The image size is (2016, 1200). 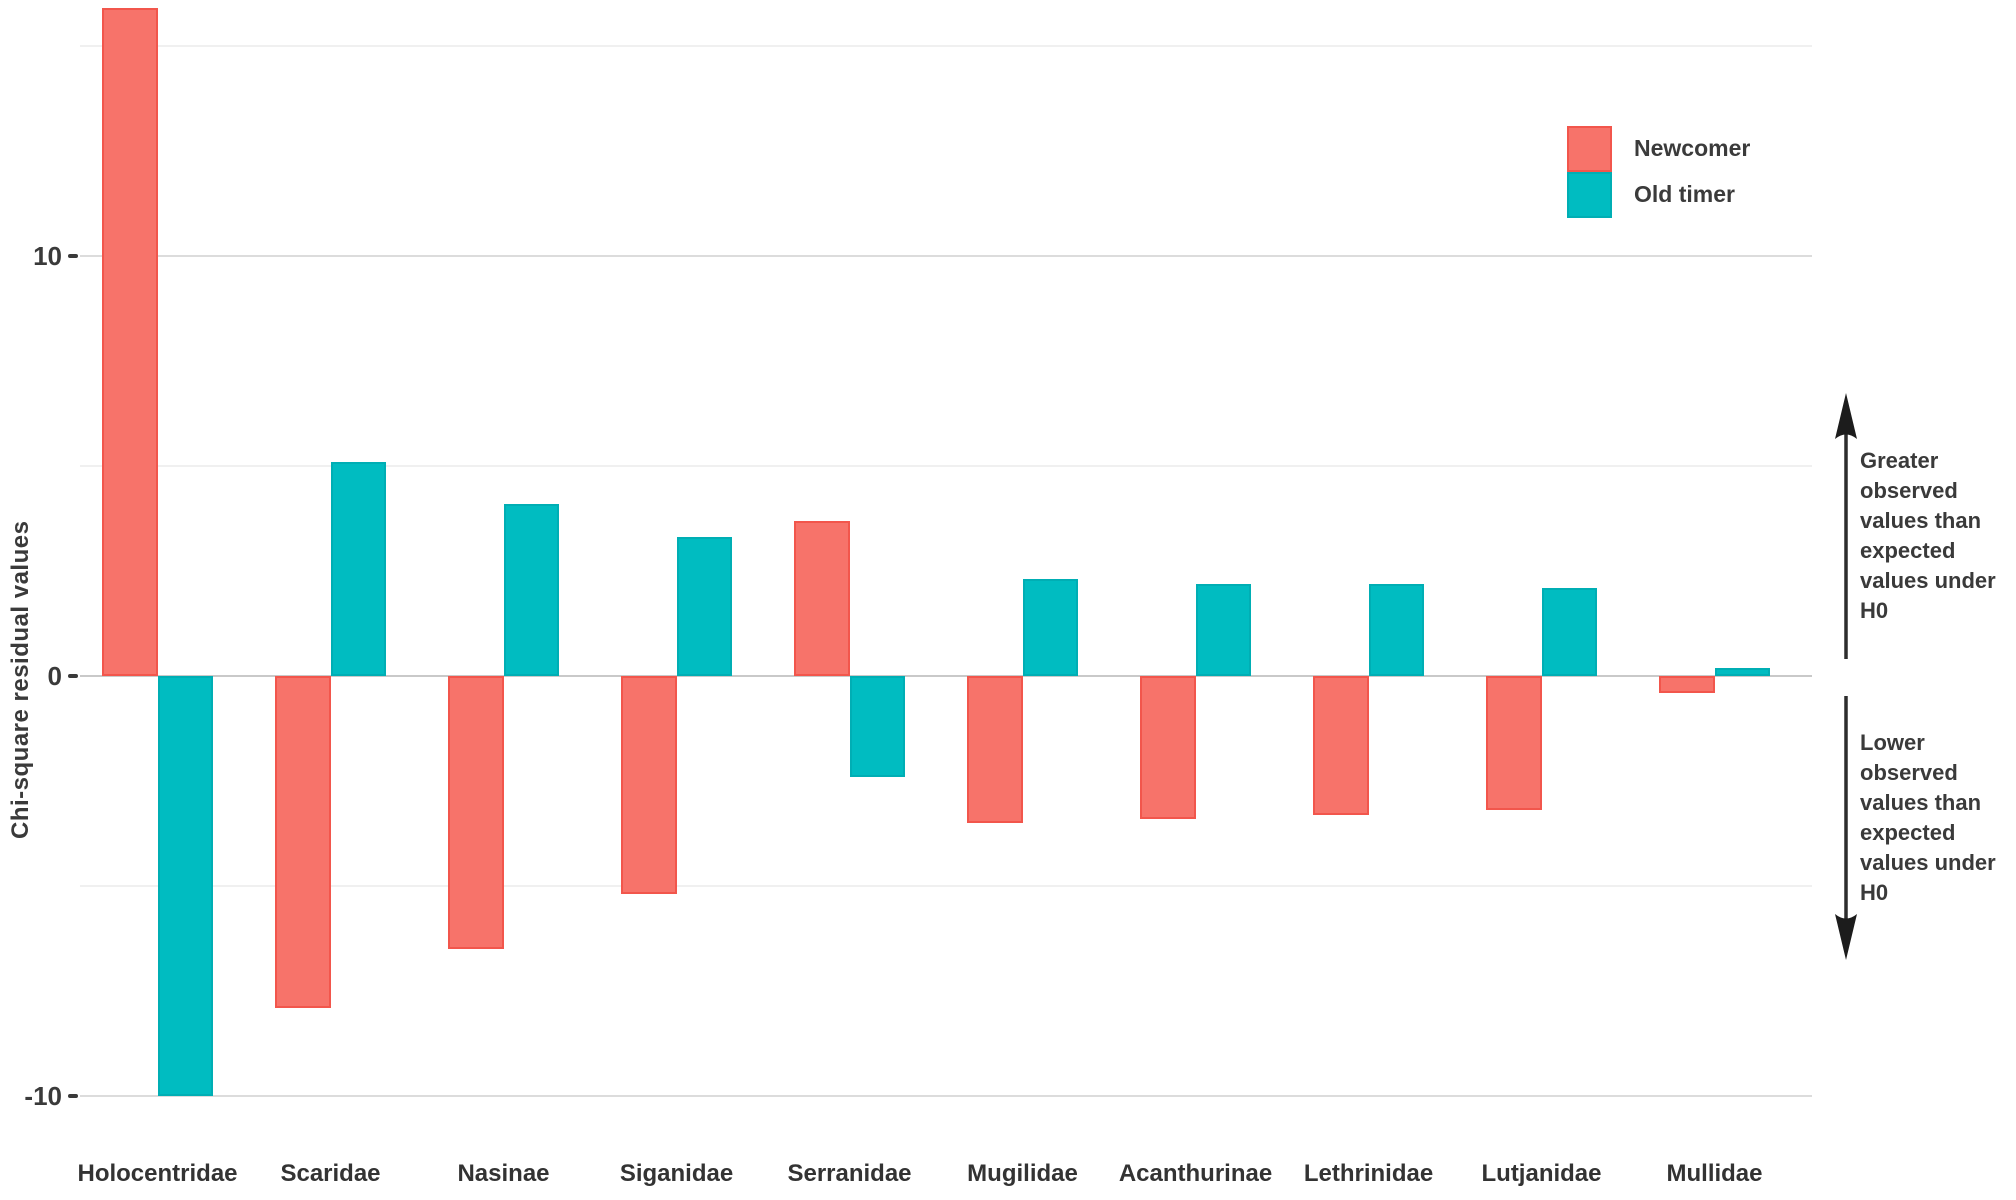 What do you see at coordinates (43, 1096) in the screenshot?
I see `y-tick-label: -10` at bounding box center [43, 1096].